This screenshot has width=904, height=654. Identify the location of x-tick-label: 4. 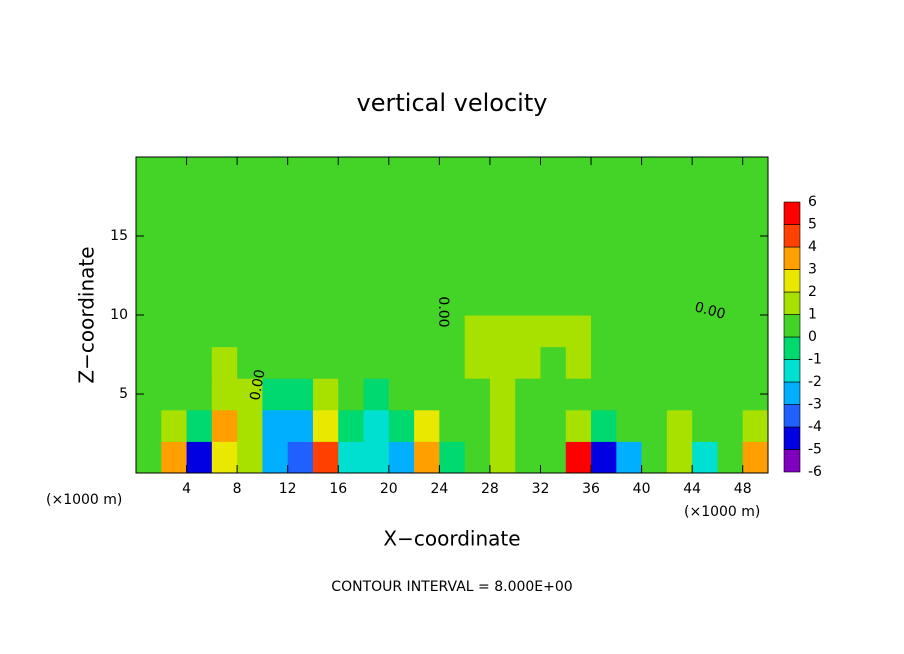
(186, 489).